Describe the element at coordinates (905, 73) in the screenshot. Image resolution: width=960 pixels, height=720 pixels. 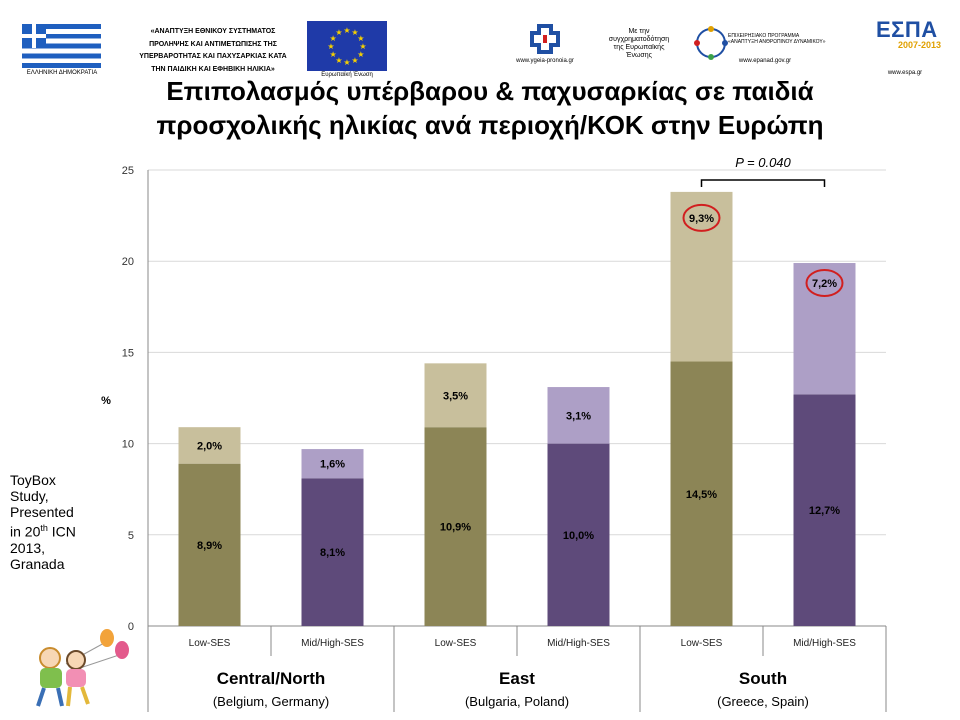
I see `espa-url: www.espa.gr` at that location.